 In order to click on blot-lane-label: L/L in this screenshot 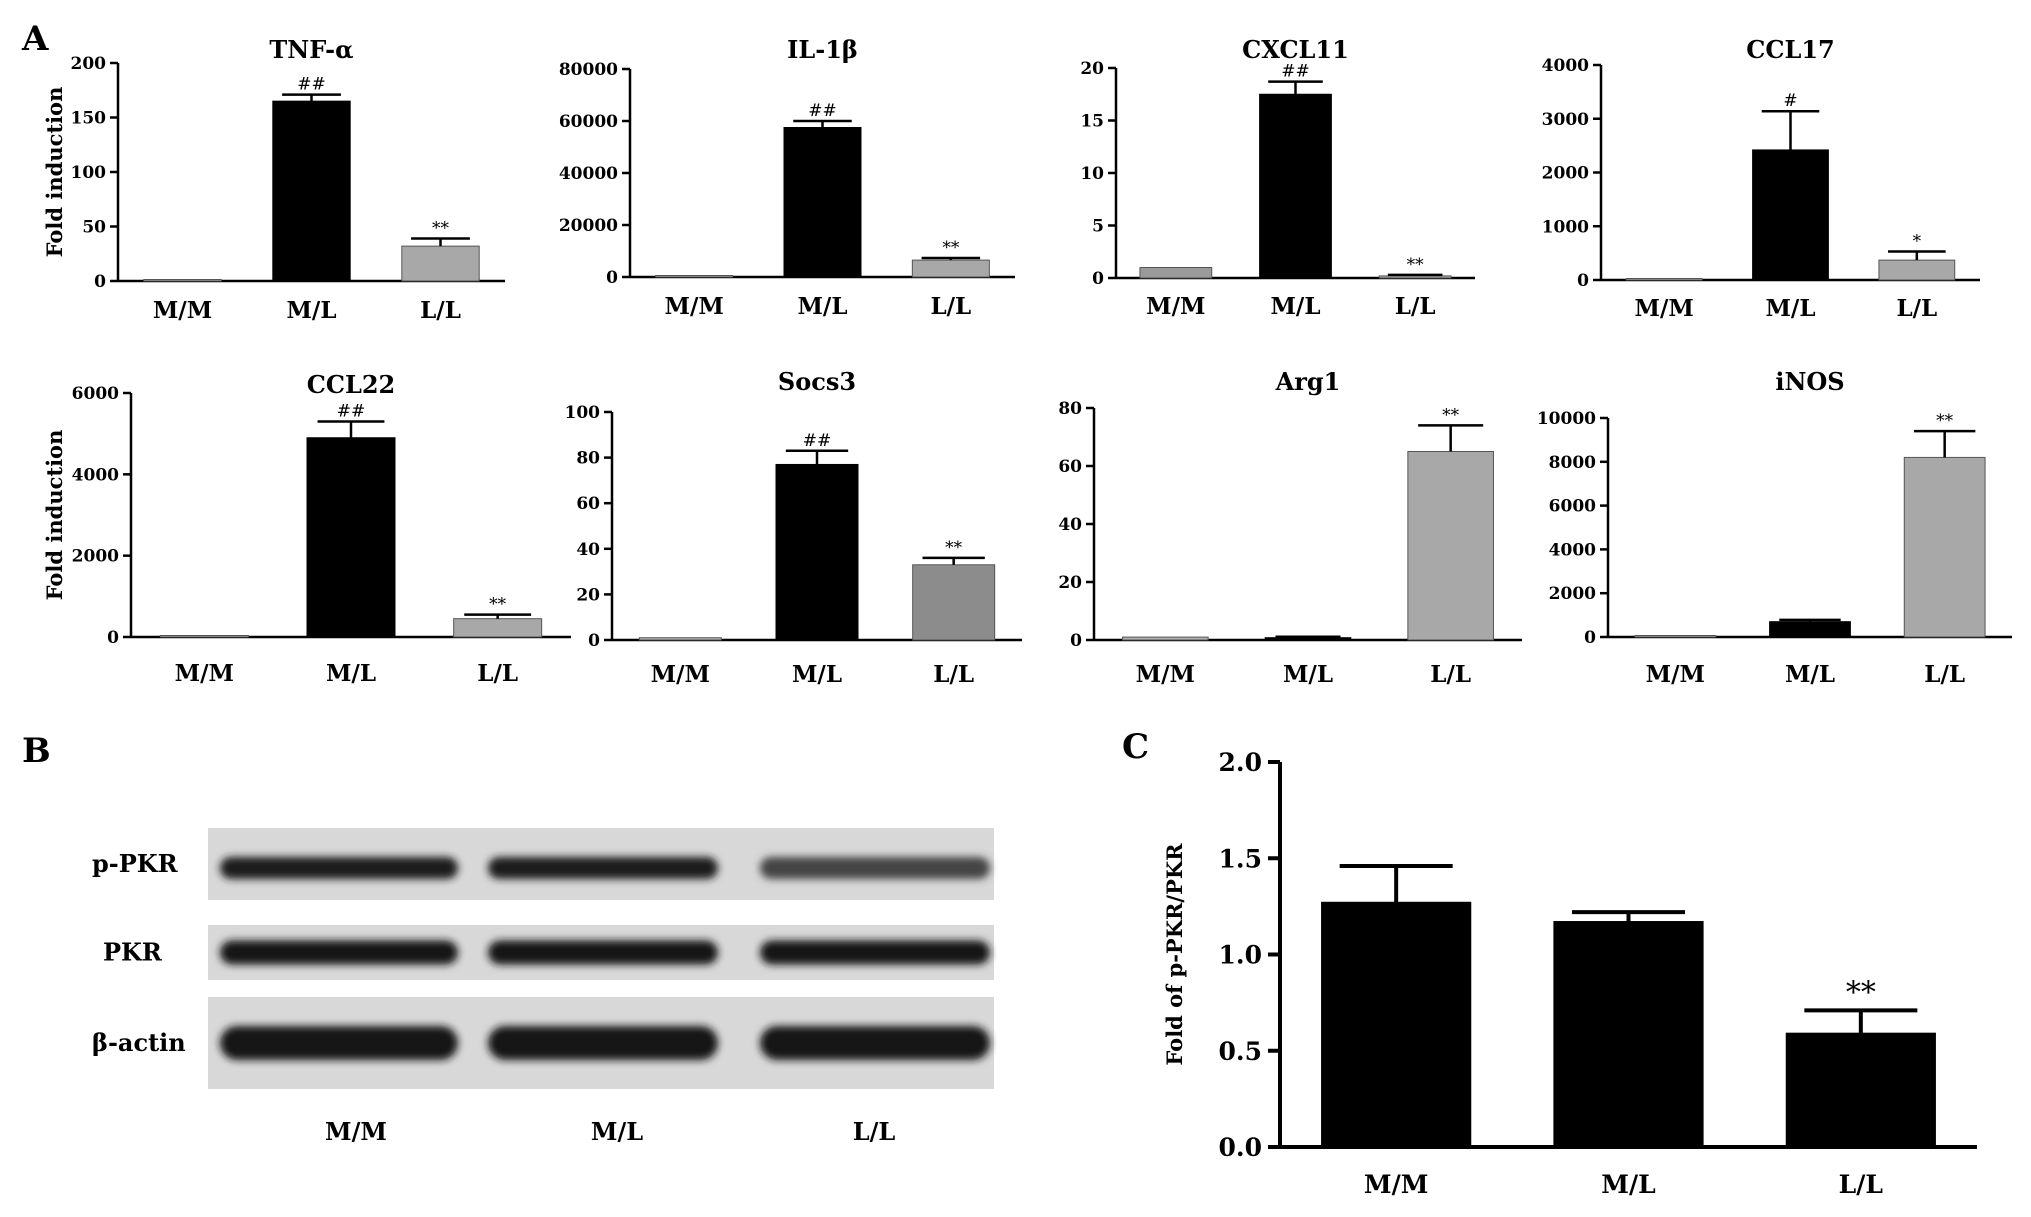, I will do `click(874, 1131)`.